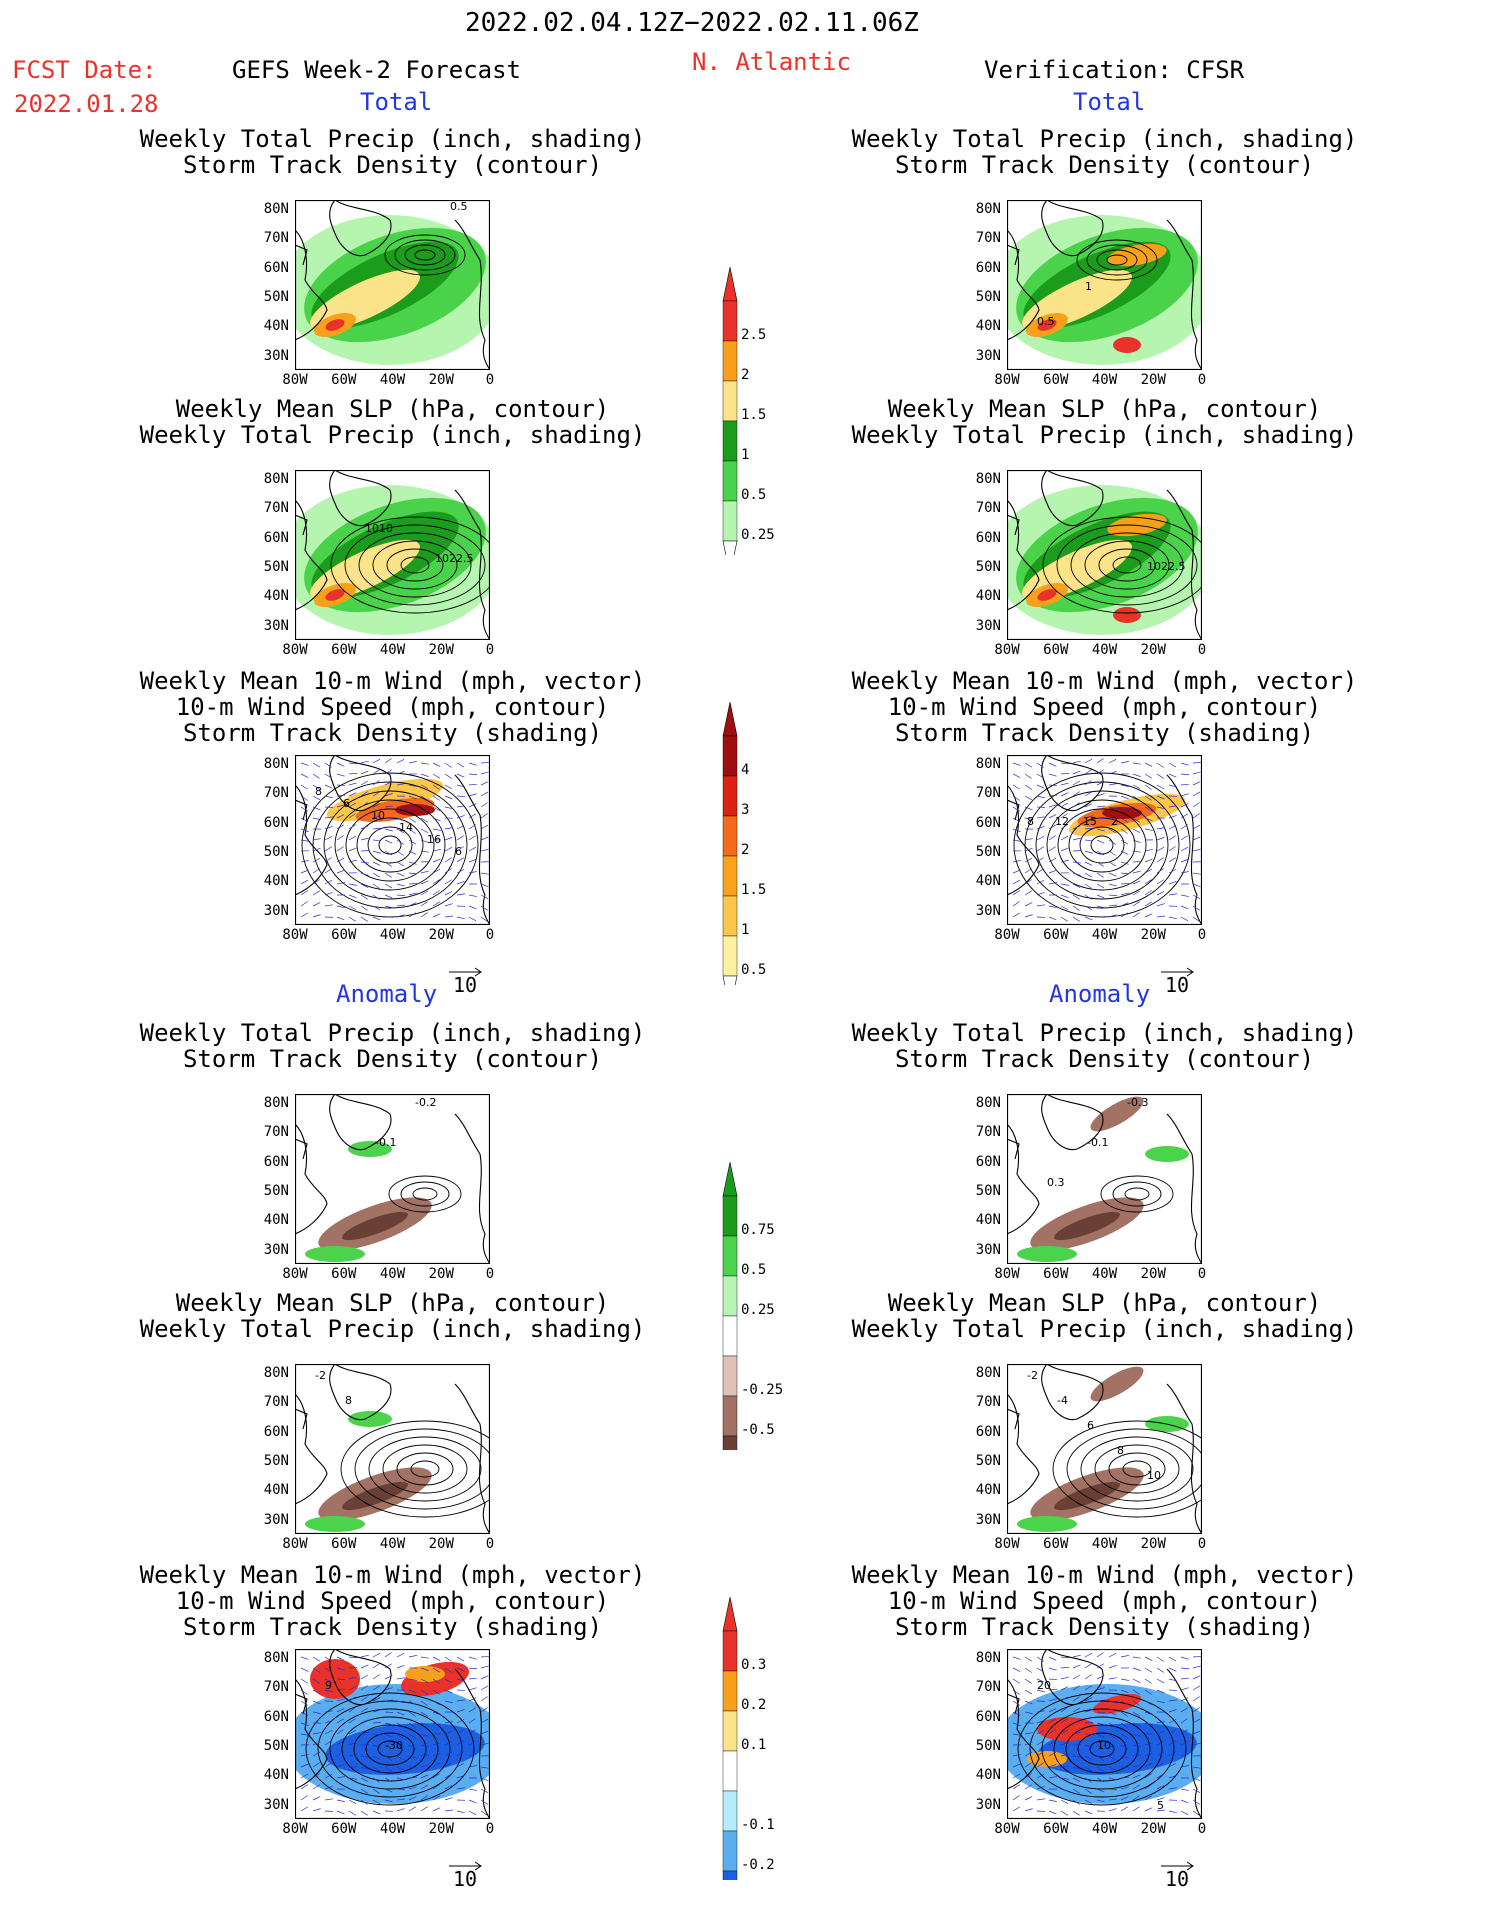 This screenshot has height=1925, width=1487. What do you see at coordinates (745, 770) in the screenshot?
I see `colorbar-label: 4` at bounding box center [745, 770].